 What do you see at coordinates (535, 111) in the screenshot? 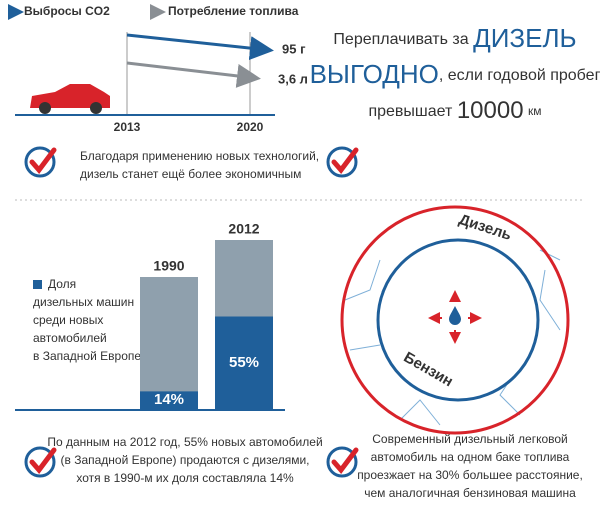
I see `headline-unit: км` at bounding box center [535, 111].